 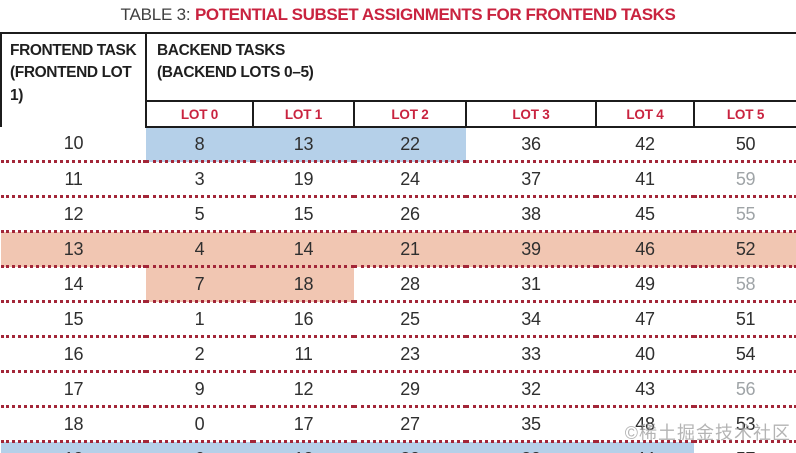 What do you see at coordinates (745, 284) in the screenshot?
I see `backend-task-cell: 58` at bounding box center [745, 284].